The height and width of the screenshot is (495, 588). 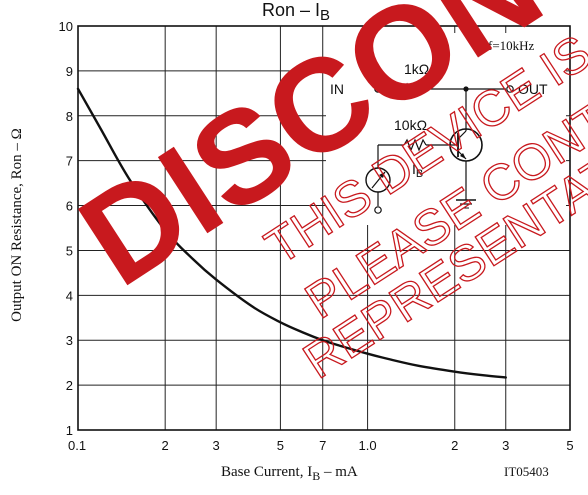 I want to click on x-axis-label-sub: B, so click(x=316, y=476).